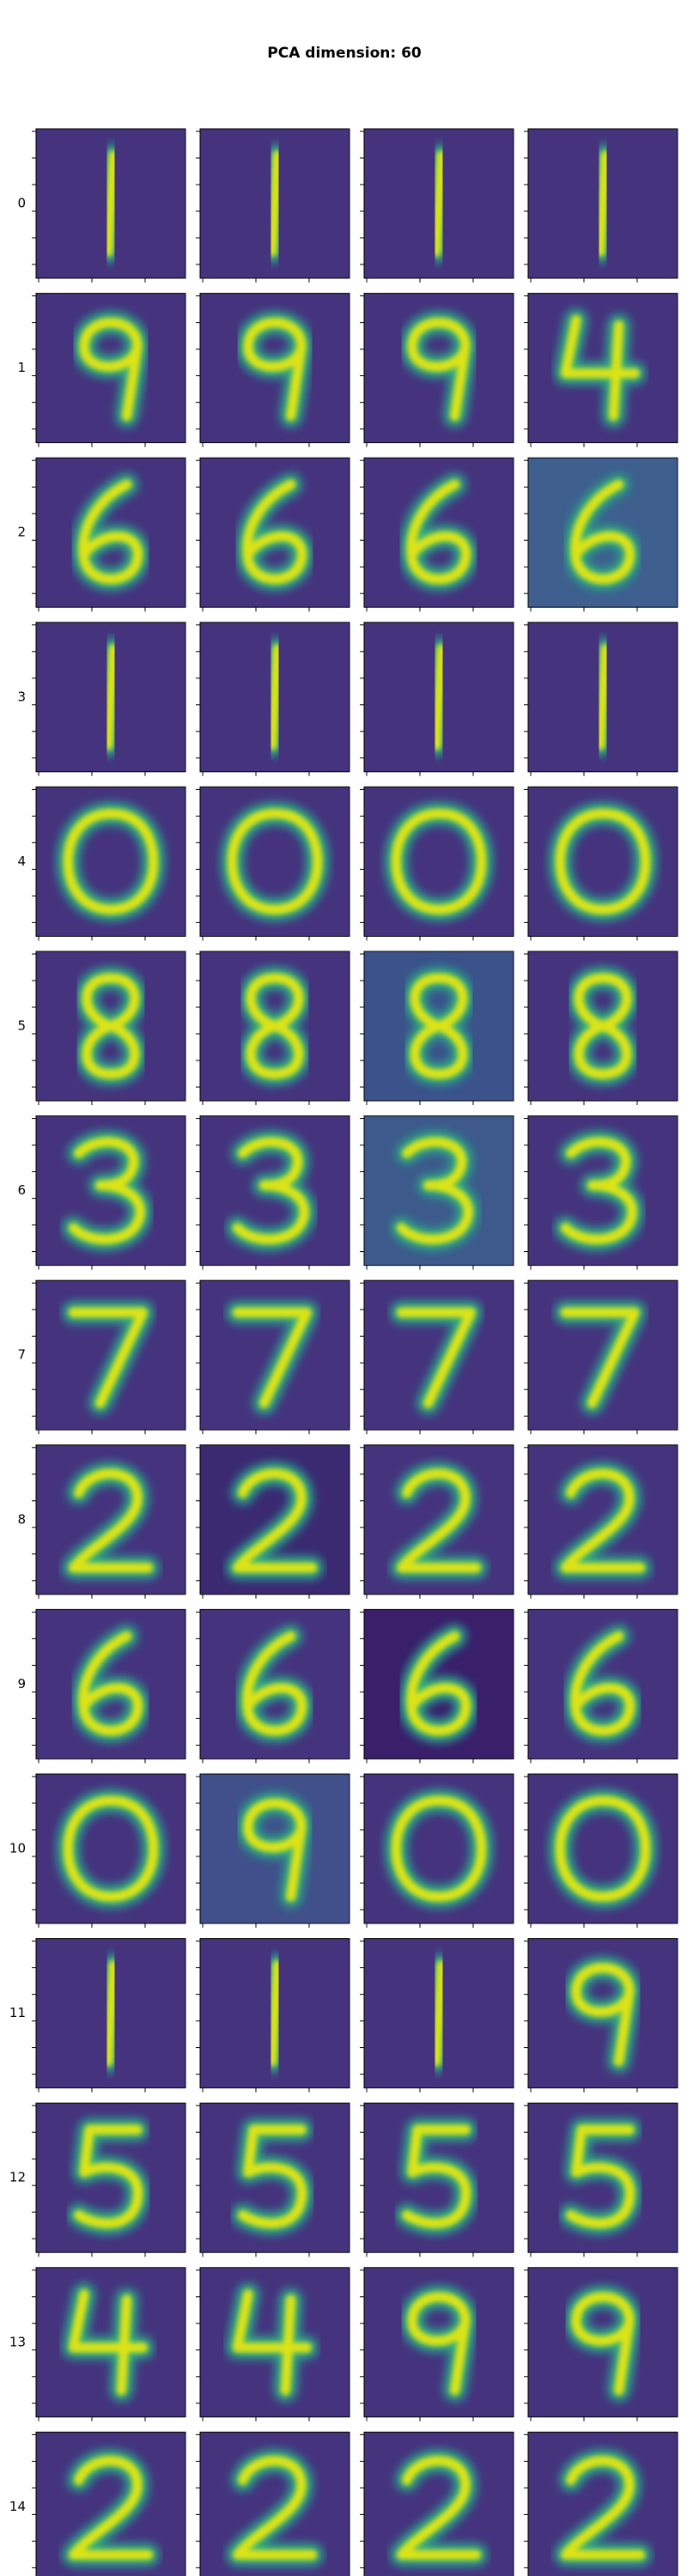 This screenshot has width=687, height=2576. Describe the element at coordinates (17, 2341) in the screenshot. I see `row-label: 13` at that location.